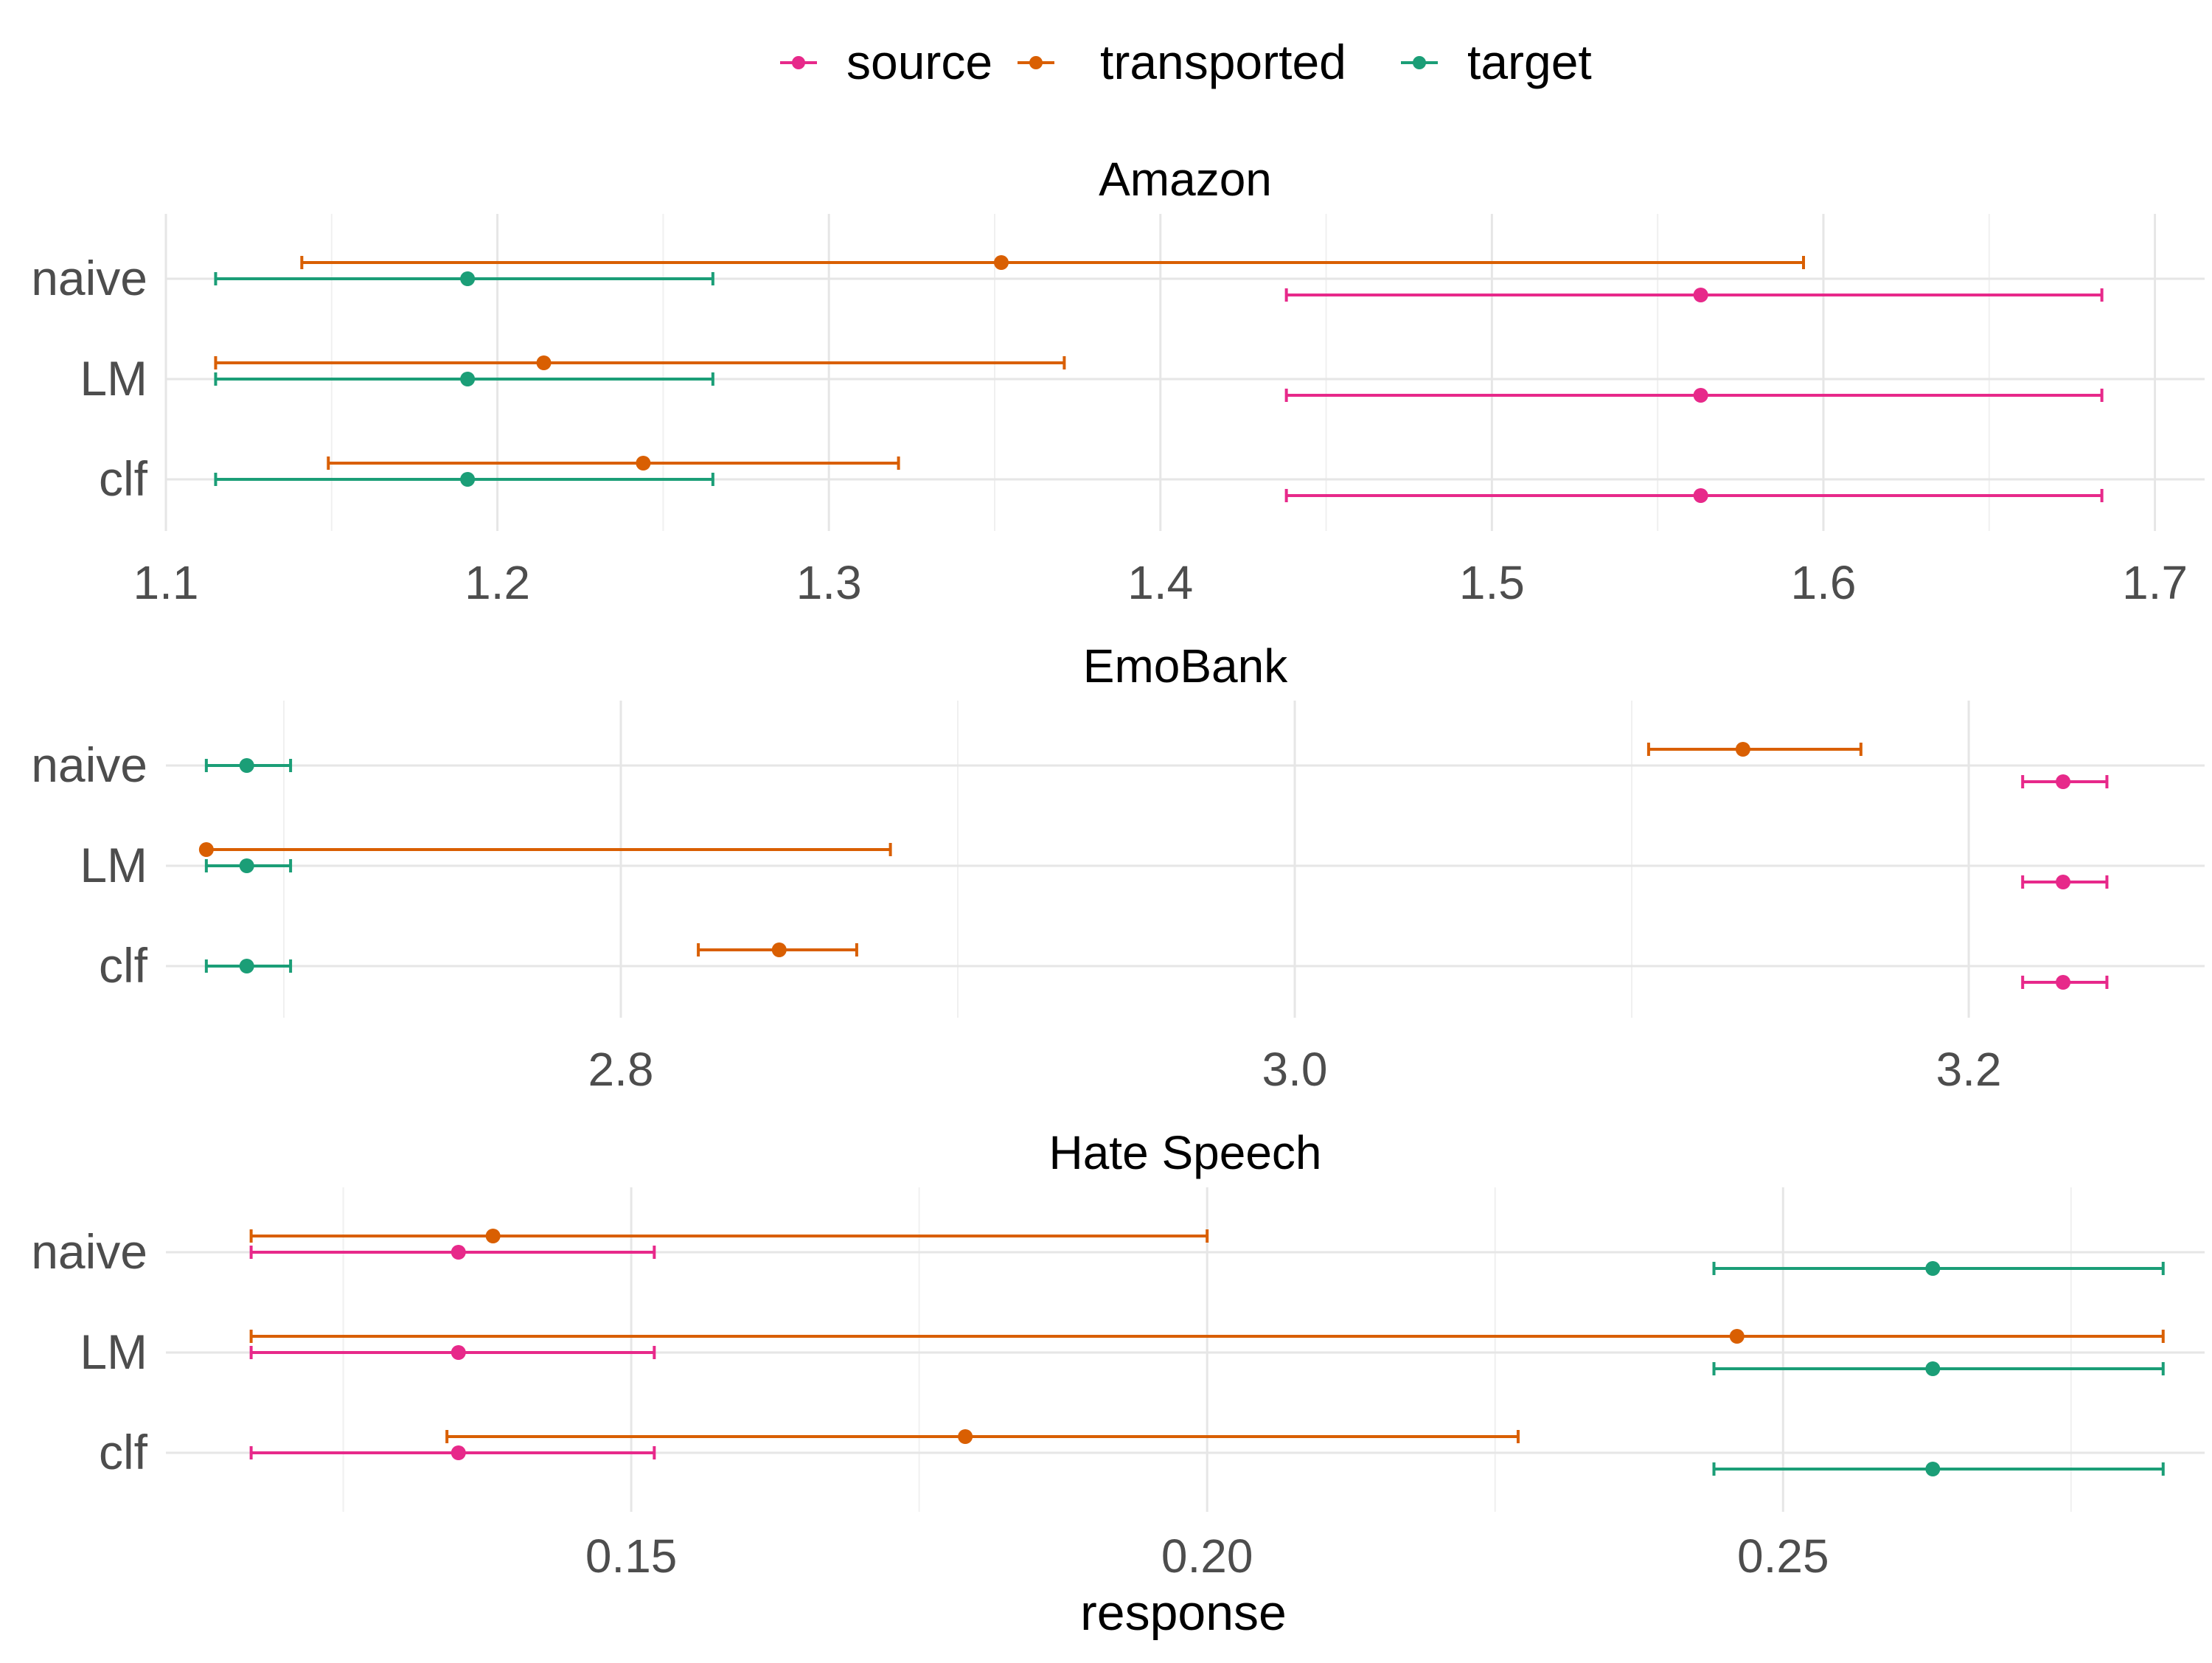 Image resolution: width=2212 pixels, height=1663 pixels. What do you see at coordinates (1036, 62) in the screenshot?
I see `legend-key-transported` at bounding box center [1036, 62].